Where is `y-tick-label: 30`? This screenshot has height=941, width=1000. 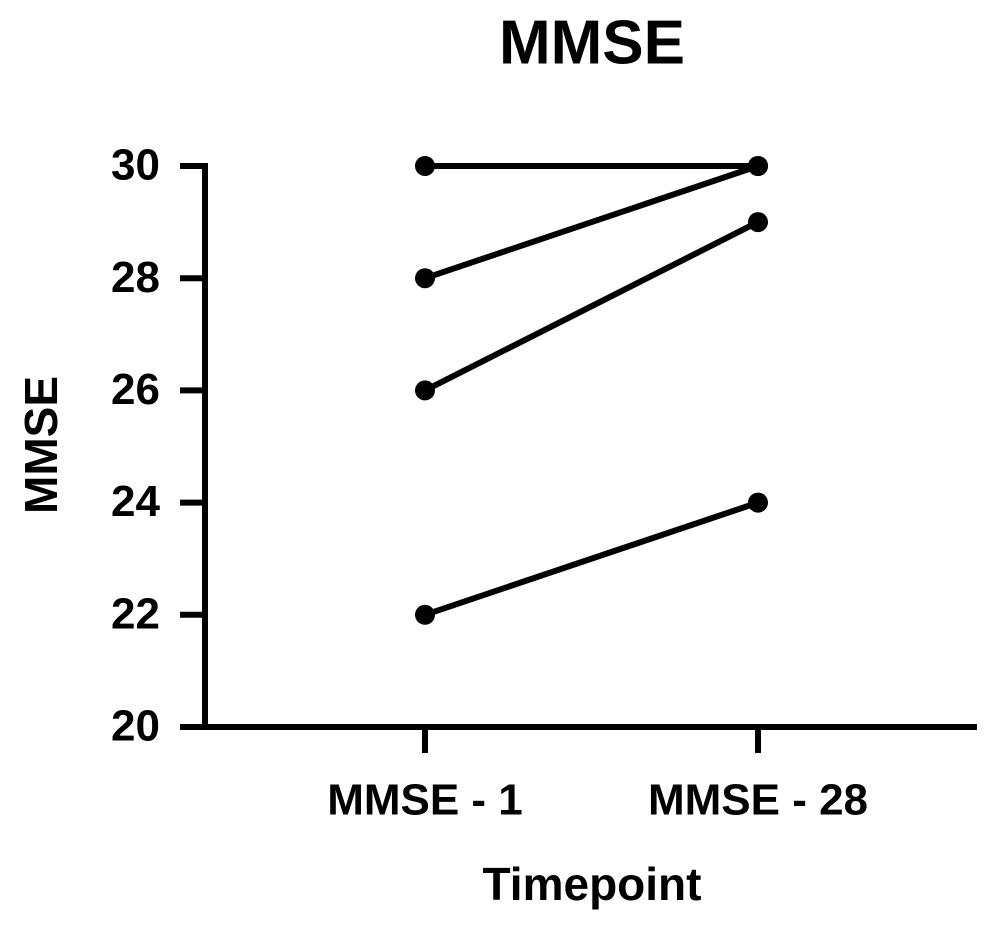
y-tick-label: 30 is located at coordinates (135, 165).